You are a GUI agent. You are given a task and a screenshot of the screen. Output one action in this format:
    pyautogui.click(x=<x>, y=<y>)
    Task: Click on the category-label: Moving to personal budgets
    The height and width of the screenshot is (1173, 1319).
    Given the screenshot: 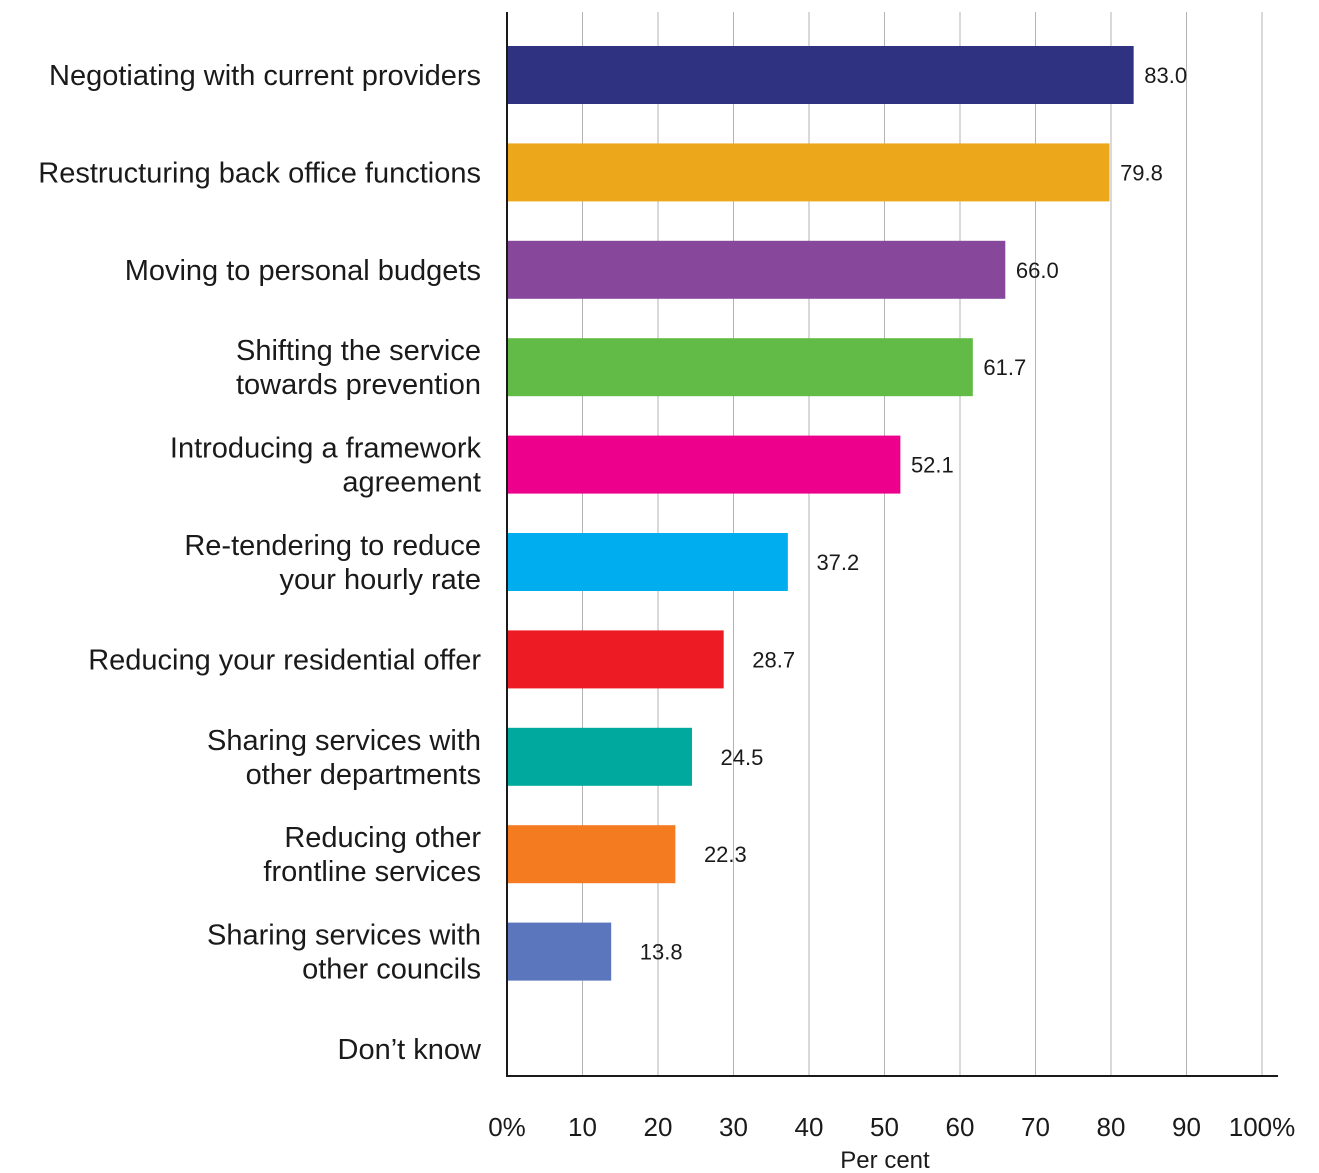 What is the action you would take?
    pyautogui.click(x=303, y=271)
    